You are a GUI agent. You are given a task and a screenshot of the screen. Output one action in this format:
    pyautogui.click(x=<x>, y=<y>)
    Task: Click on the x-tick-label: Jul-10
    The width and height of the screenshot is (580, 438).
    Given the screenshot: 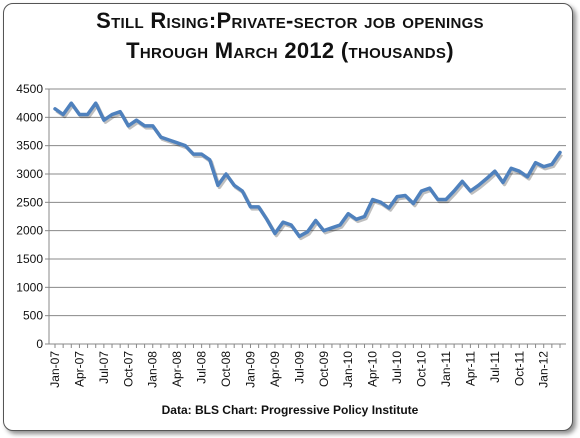 What is the action you would take?
    pyautogui.click(x=397, y=367)
    